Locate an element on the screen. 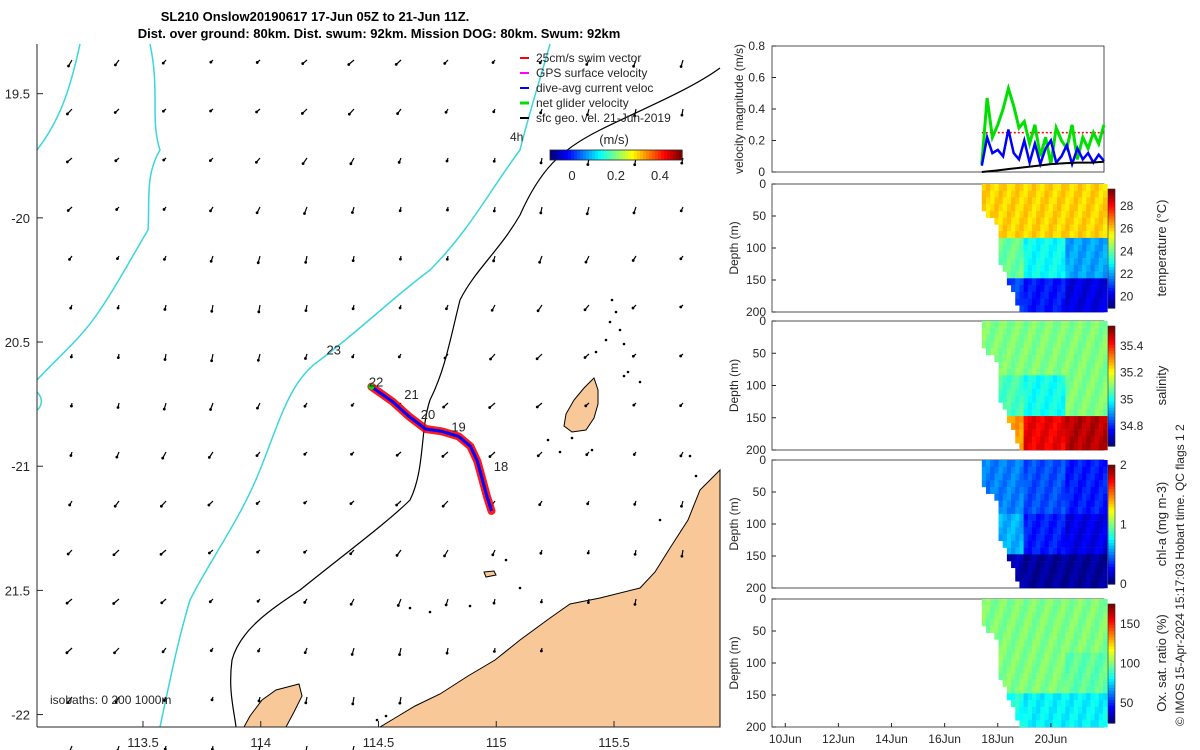  temperature-panel-colorbar-swatch is located at coordinates (1111, 253).